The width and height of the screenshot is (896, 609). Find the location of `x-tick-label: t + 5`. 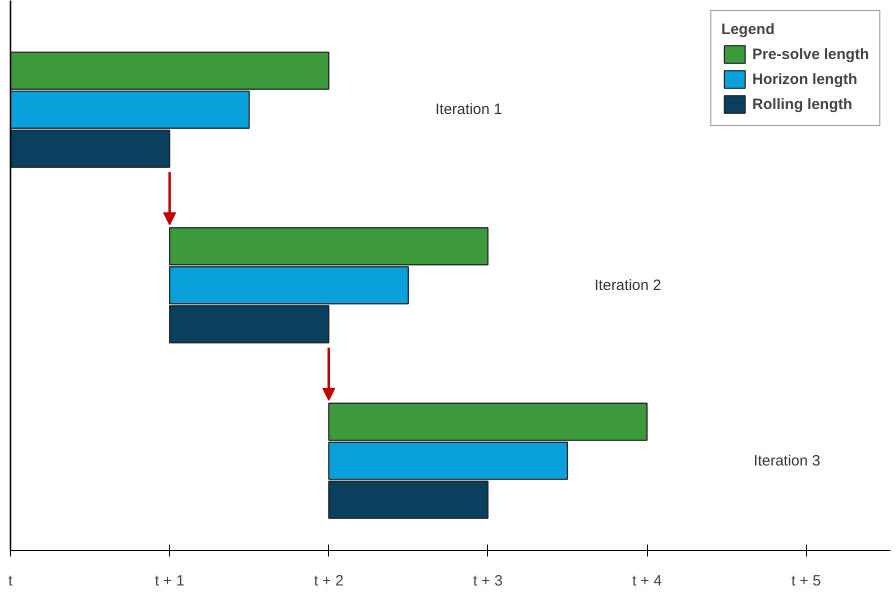

x-tick-label: t + 5 is located at coordinates (806, 581).